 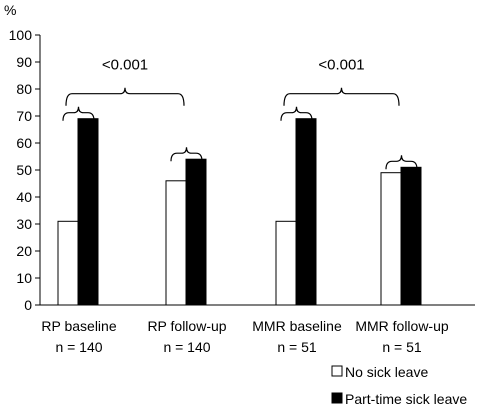 I want to click on category-label: MMR baseline, so click(x=297, y=326).